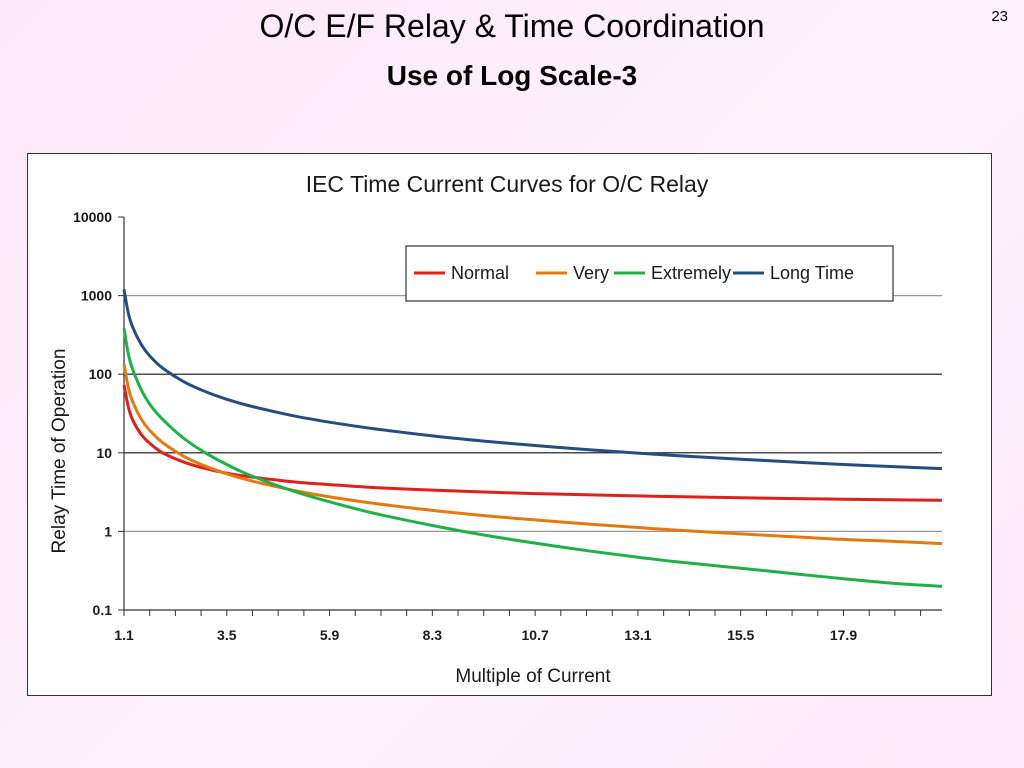 This screenshot has width=1024, height=768. I want to click on legend-label-extremely: Extremely, so click(691, 273).